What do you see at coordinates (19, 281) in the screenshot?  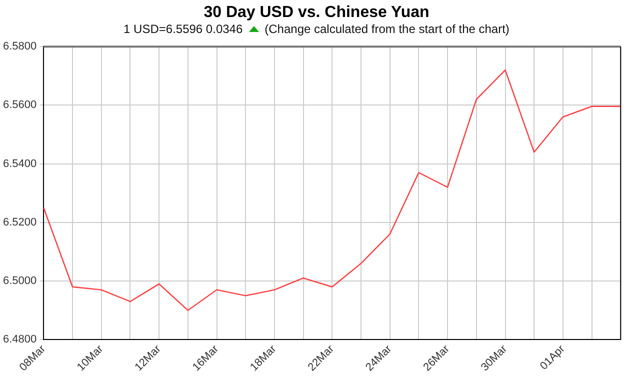 I see `y-tick-label: 6.5000` at bounding box center [19, 281].